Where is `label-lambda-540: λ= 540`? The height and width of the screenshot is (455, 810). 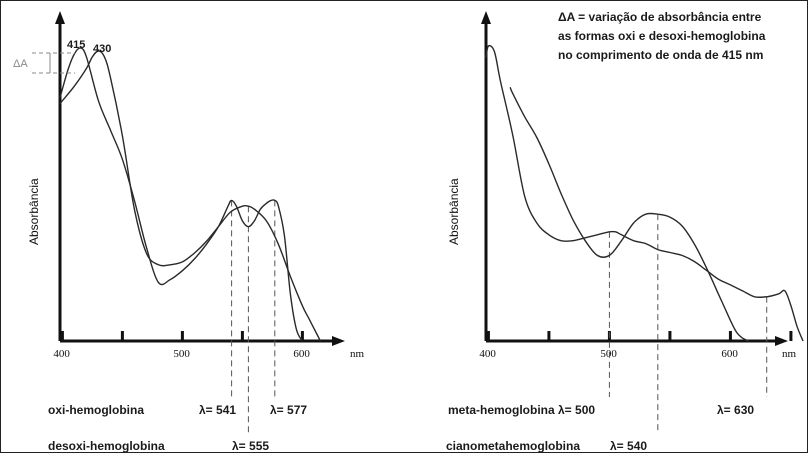
label-lambda-540: λ= 540 is located at coordinates (628, 446).